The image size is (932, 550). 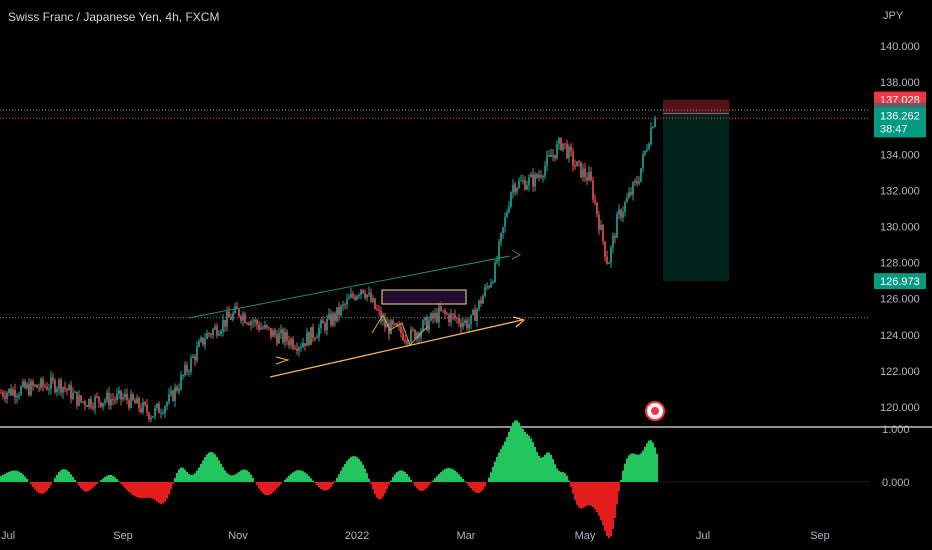 What do you see at coordinates (900, 122) in the screenshot?
I see `last-price-bg` at bounding box center [900, 122].